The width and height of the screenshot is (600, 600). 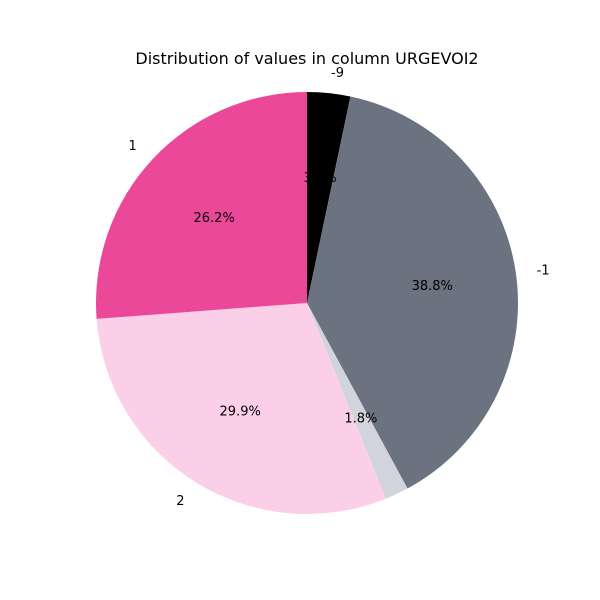 I want to click on slice-category-label: -9, so click(x=337, y=73).